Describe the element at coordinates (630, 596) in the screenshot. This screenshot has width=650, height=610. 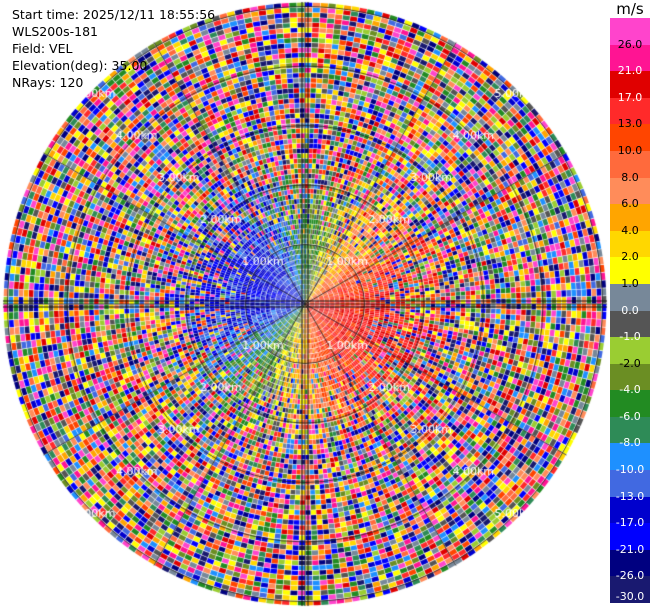
I see `colorbar-tick-label: -30.0` at that location.